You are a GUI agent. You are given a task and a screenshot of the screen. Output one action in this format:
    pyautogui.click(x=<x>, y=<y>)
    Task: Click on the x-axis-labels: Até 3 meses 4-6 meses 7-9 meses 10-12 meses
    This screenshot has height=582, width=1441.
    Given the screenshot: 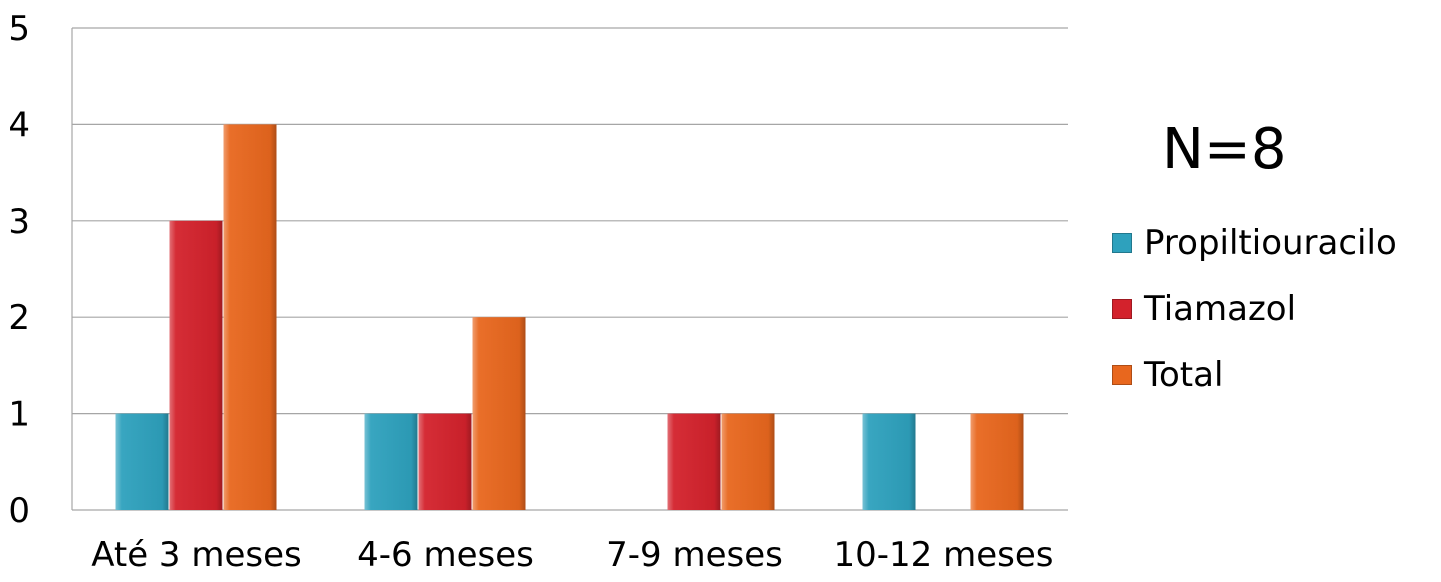 What is the action you would take?
    pyautogui.click(x=572, y=555)
    